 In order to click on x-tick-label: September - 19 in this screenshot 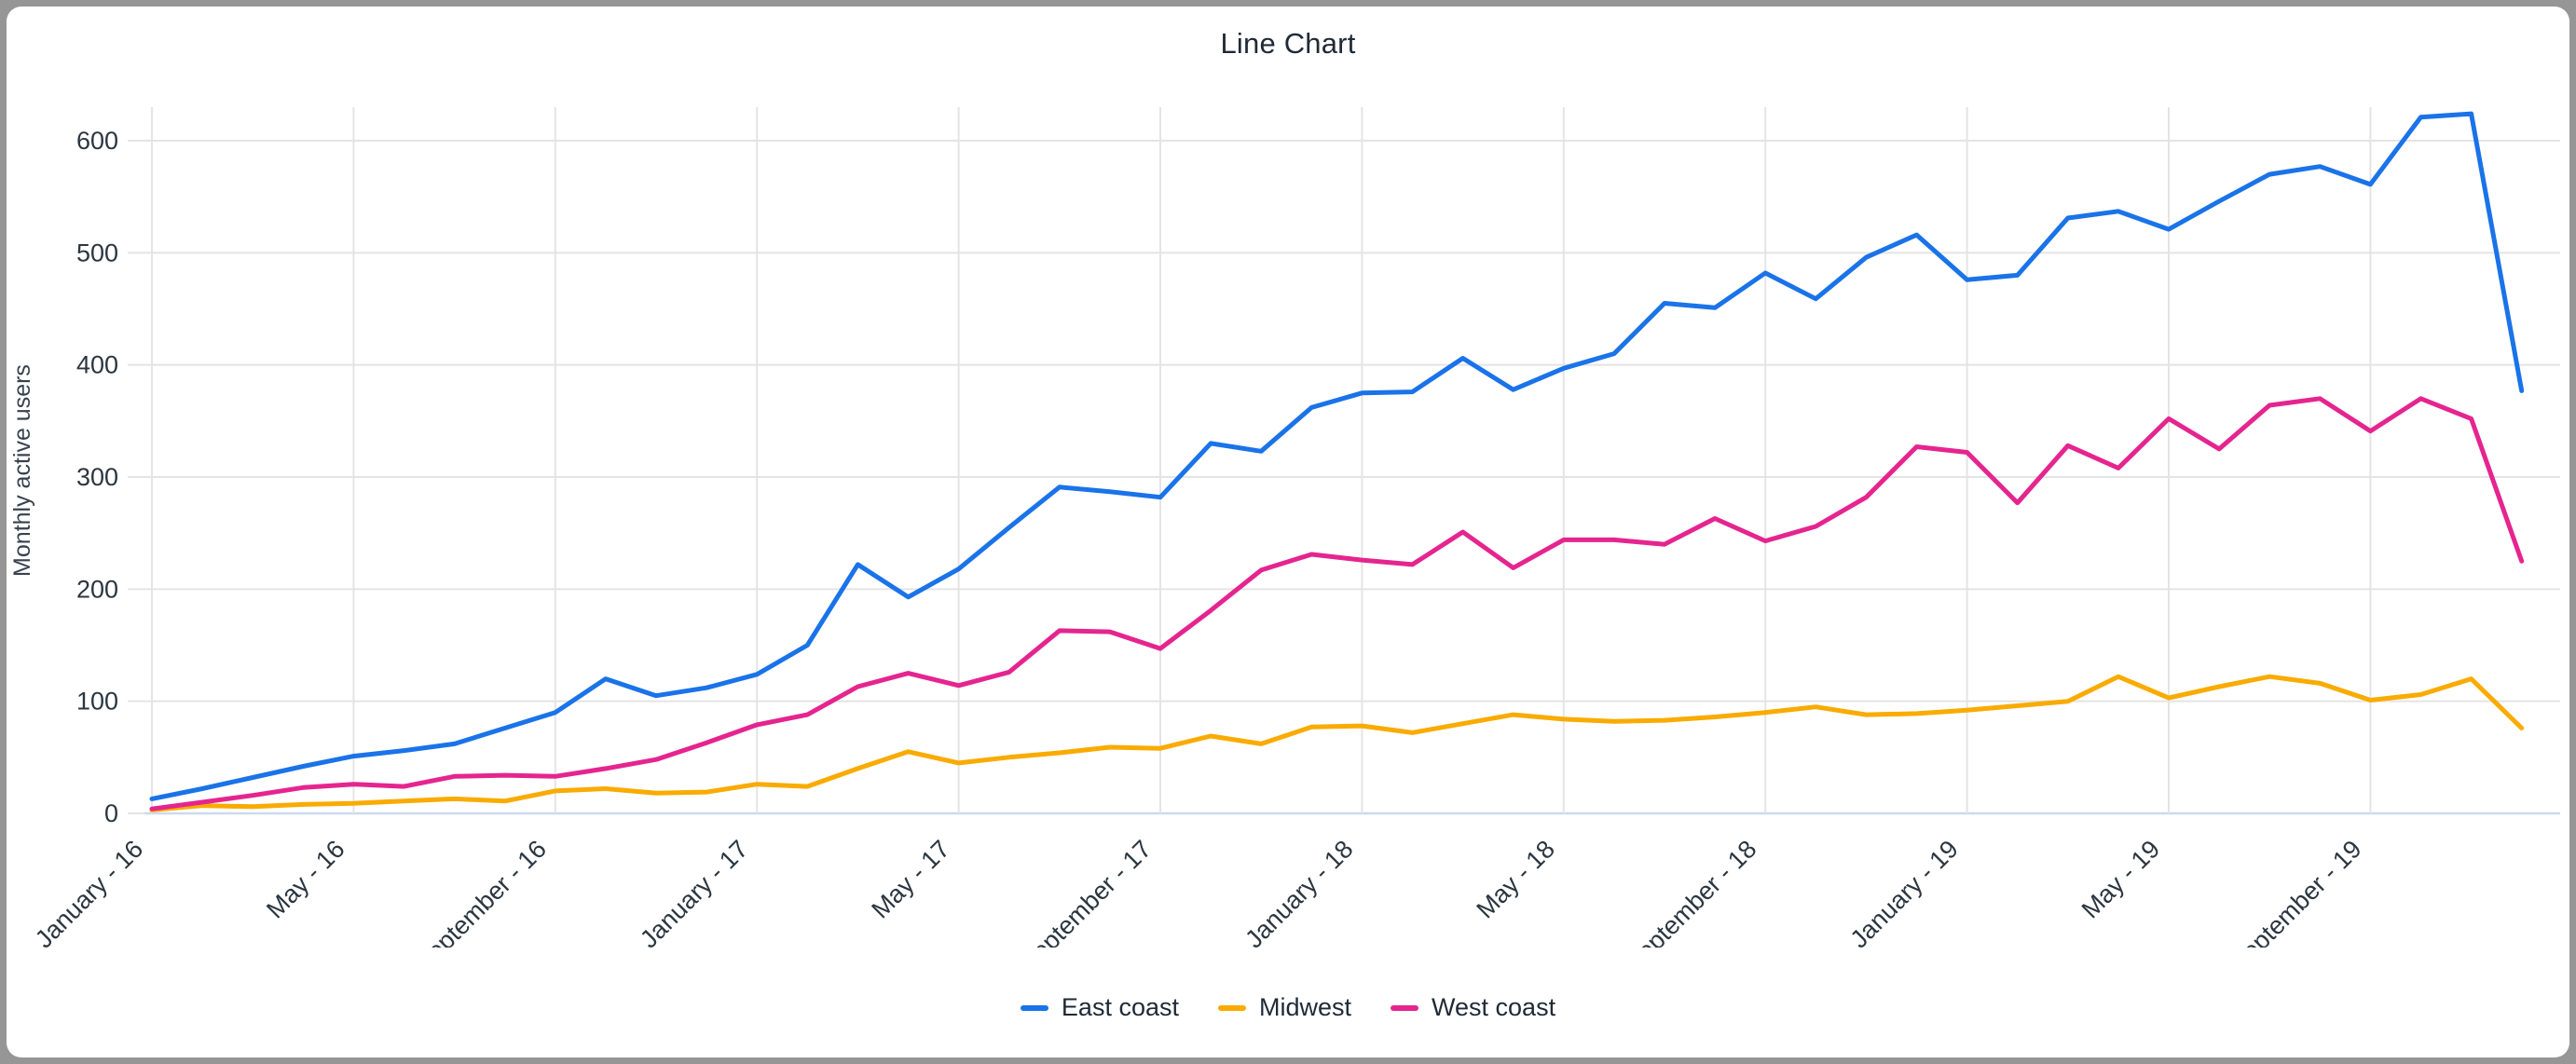, I will do `click(2296, 891)`.